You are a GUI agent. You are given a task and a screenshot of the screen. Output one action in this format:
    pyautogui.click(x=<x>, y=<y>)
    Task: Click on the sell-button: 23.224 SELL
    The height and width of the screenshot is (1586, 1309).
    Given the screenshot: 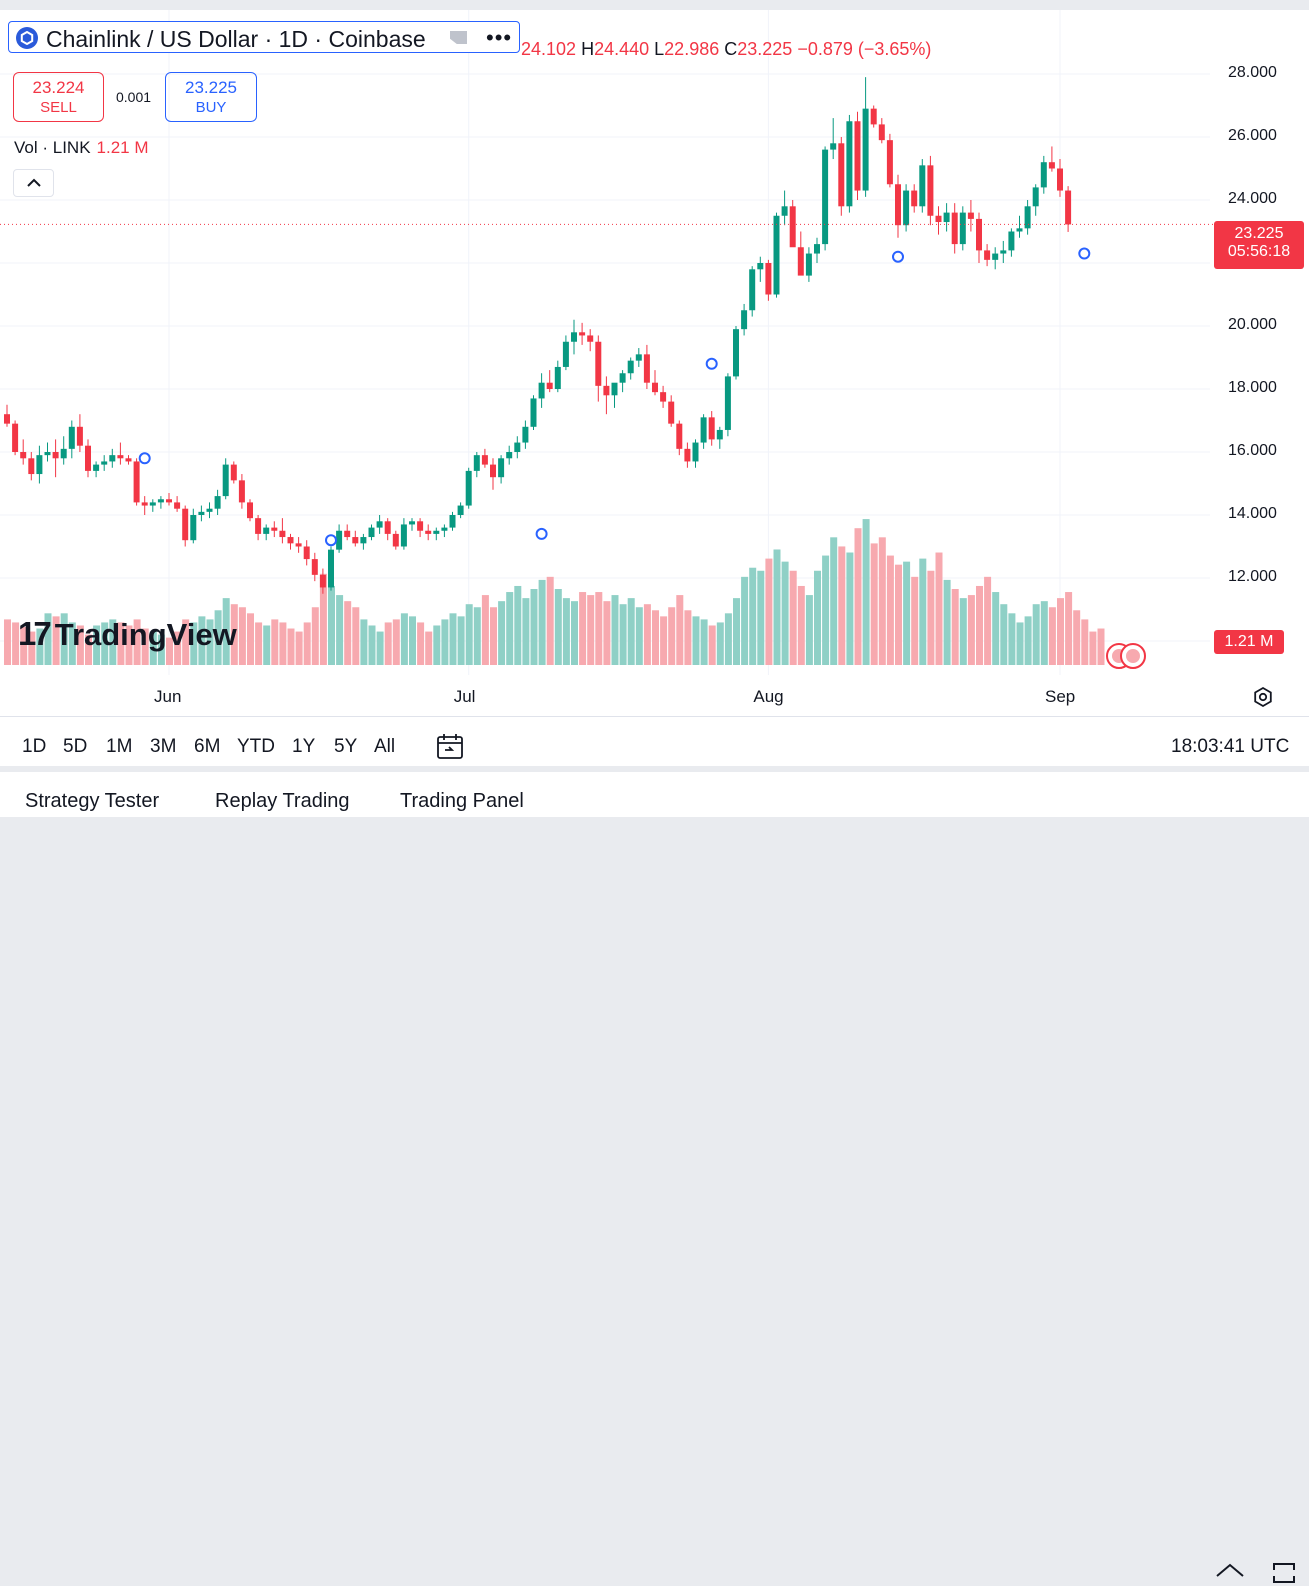 What is the action you would take?
    pyautogui.click(x=58, y=97)
    